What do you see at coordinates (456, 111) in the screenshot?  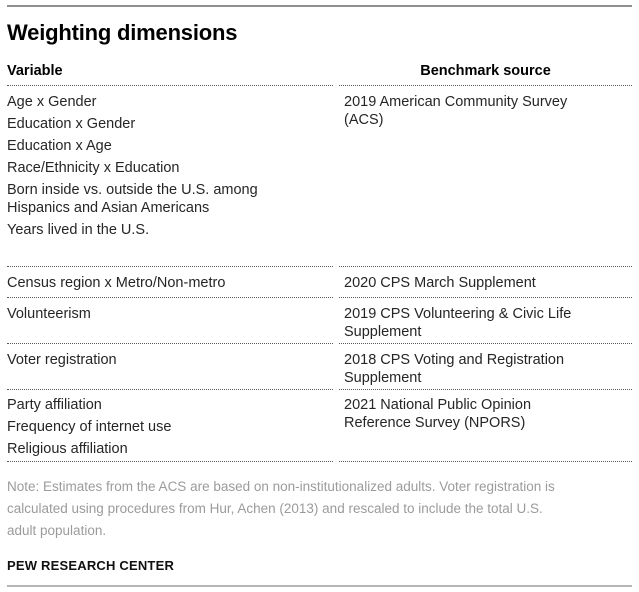 I see `benchmark-source-label: 2019 American Community Survey (ACS)` at bounding box center [456, 111].